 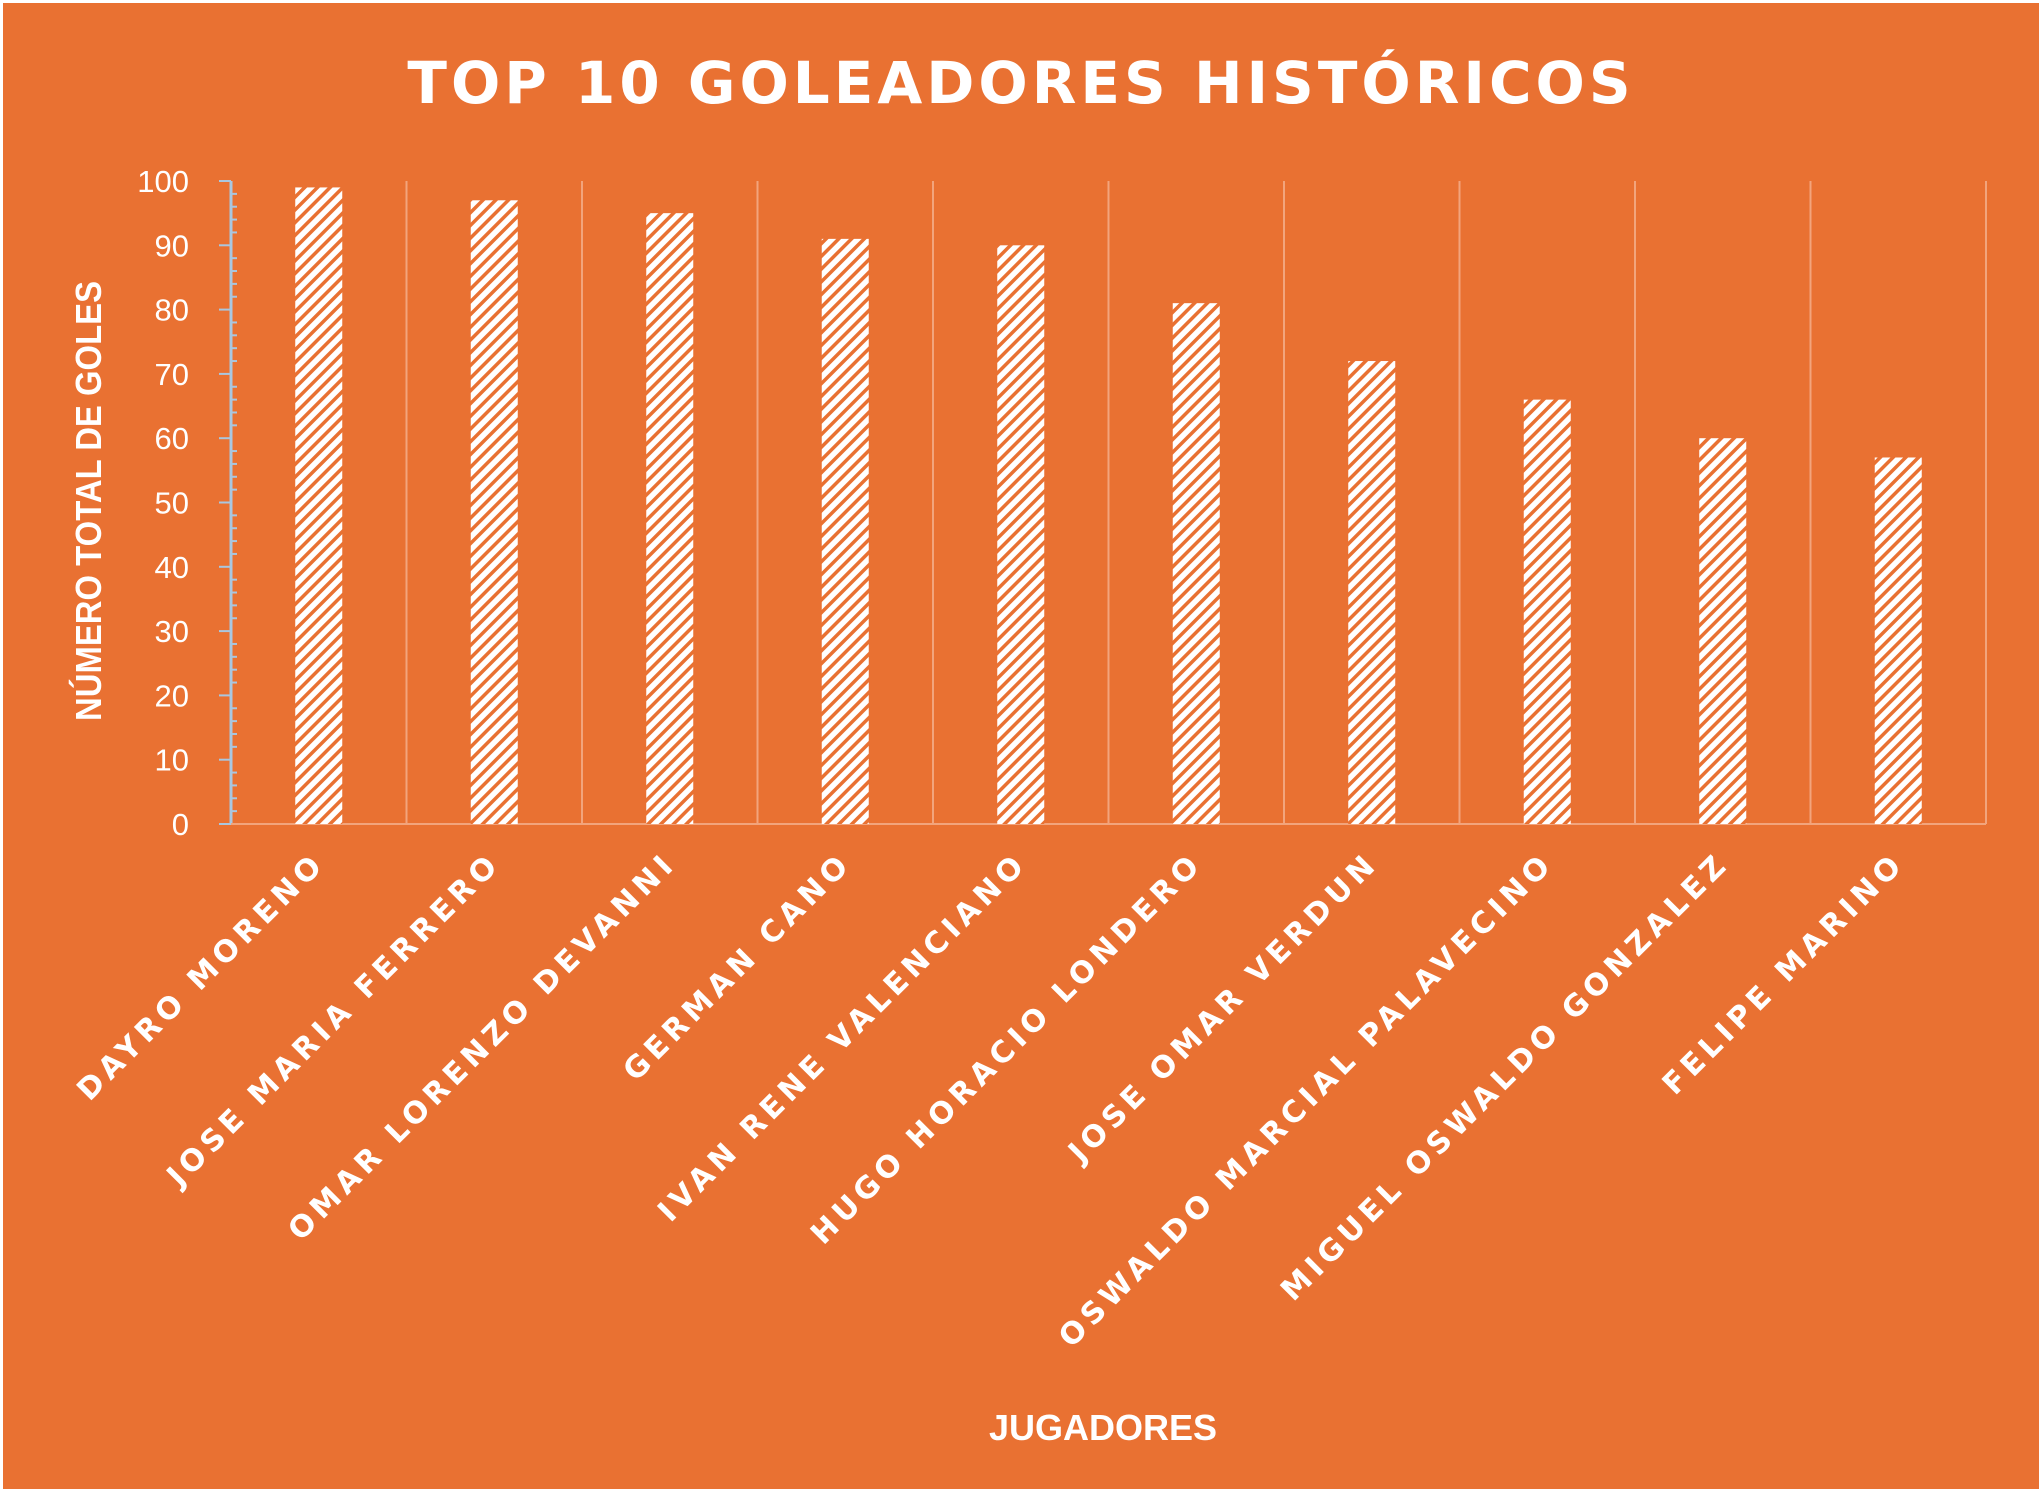 I want to click on y-tick-label: 20, so click(x=172, y=695).